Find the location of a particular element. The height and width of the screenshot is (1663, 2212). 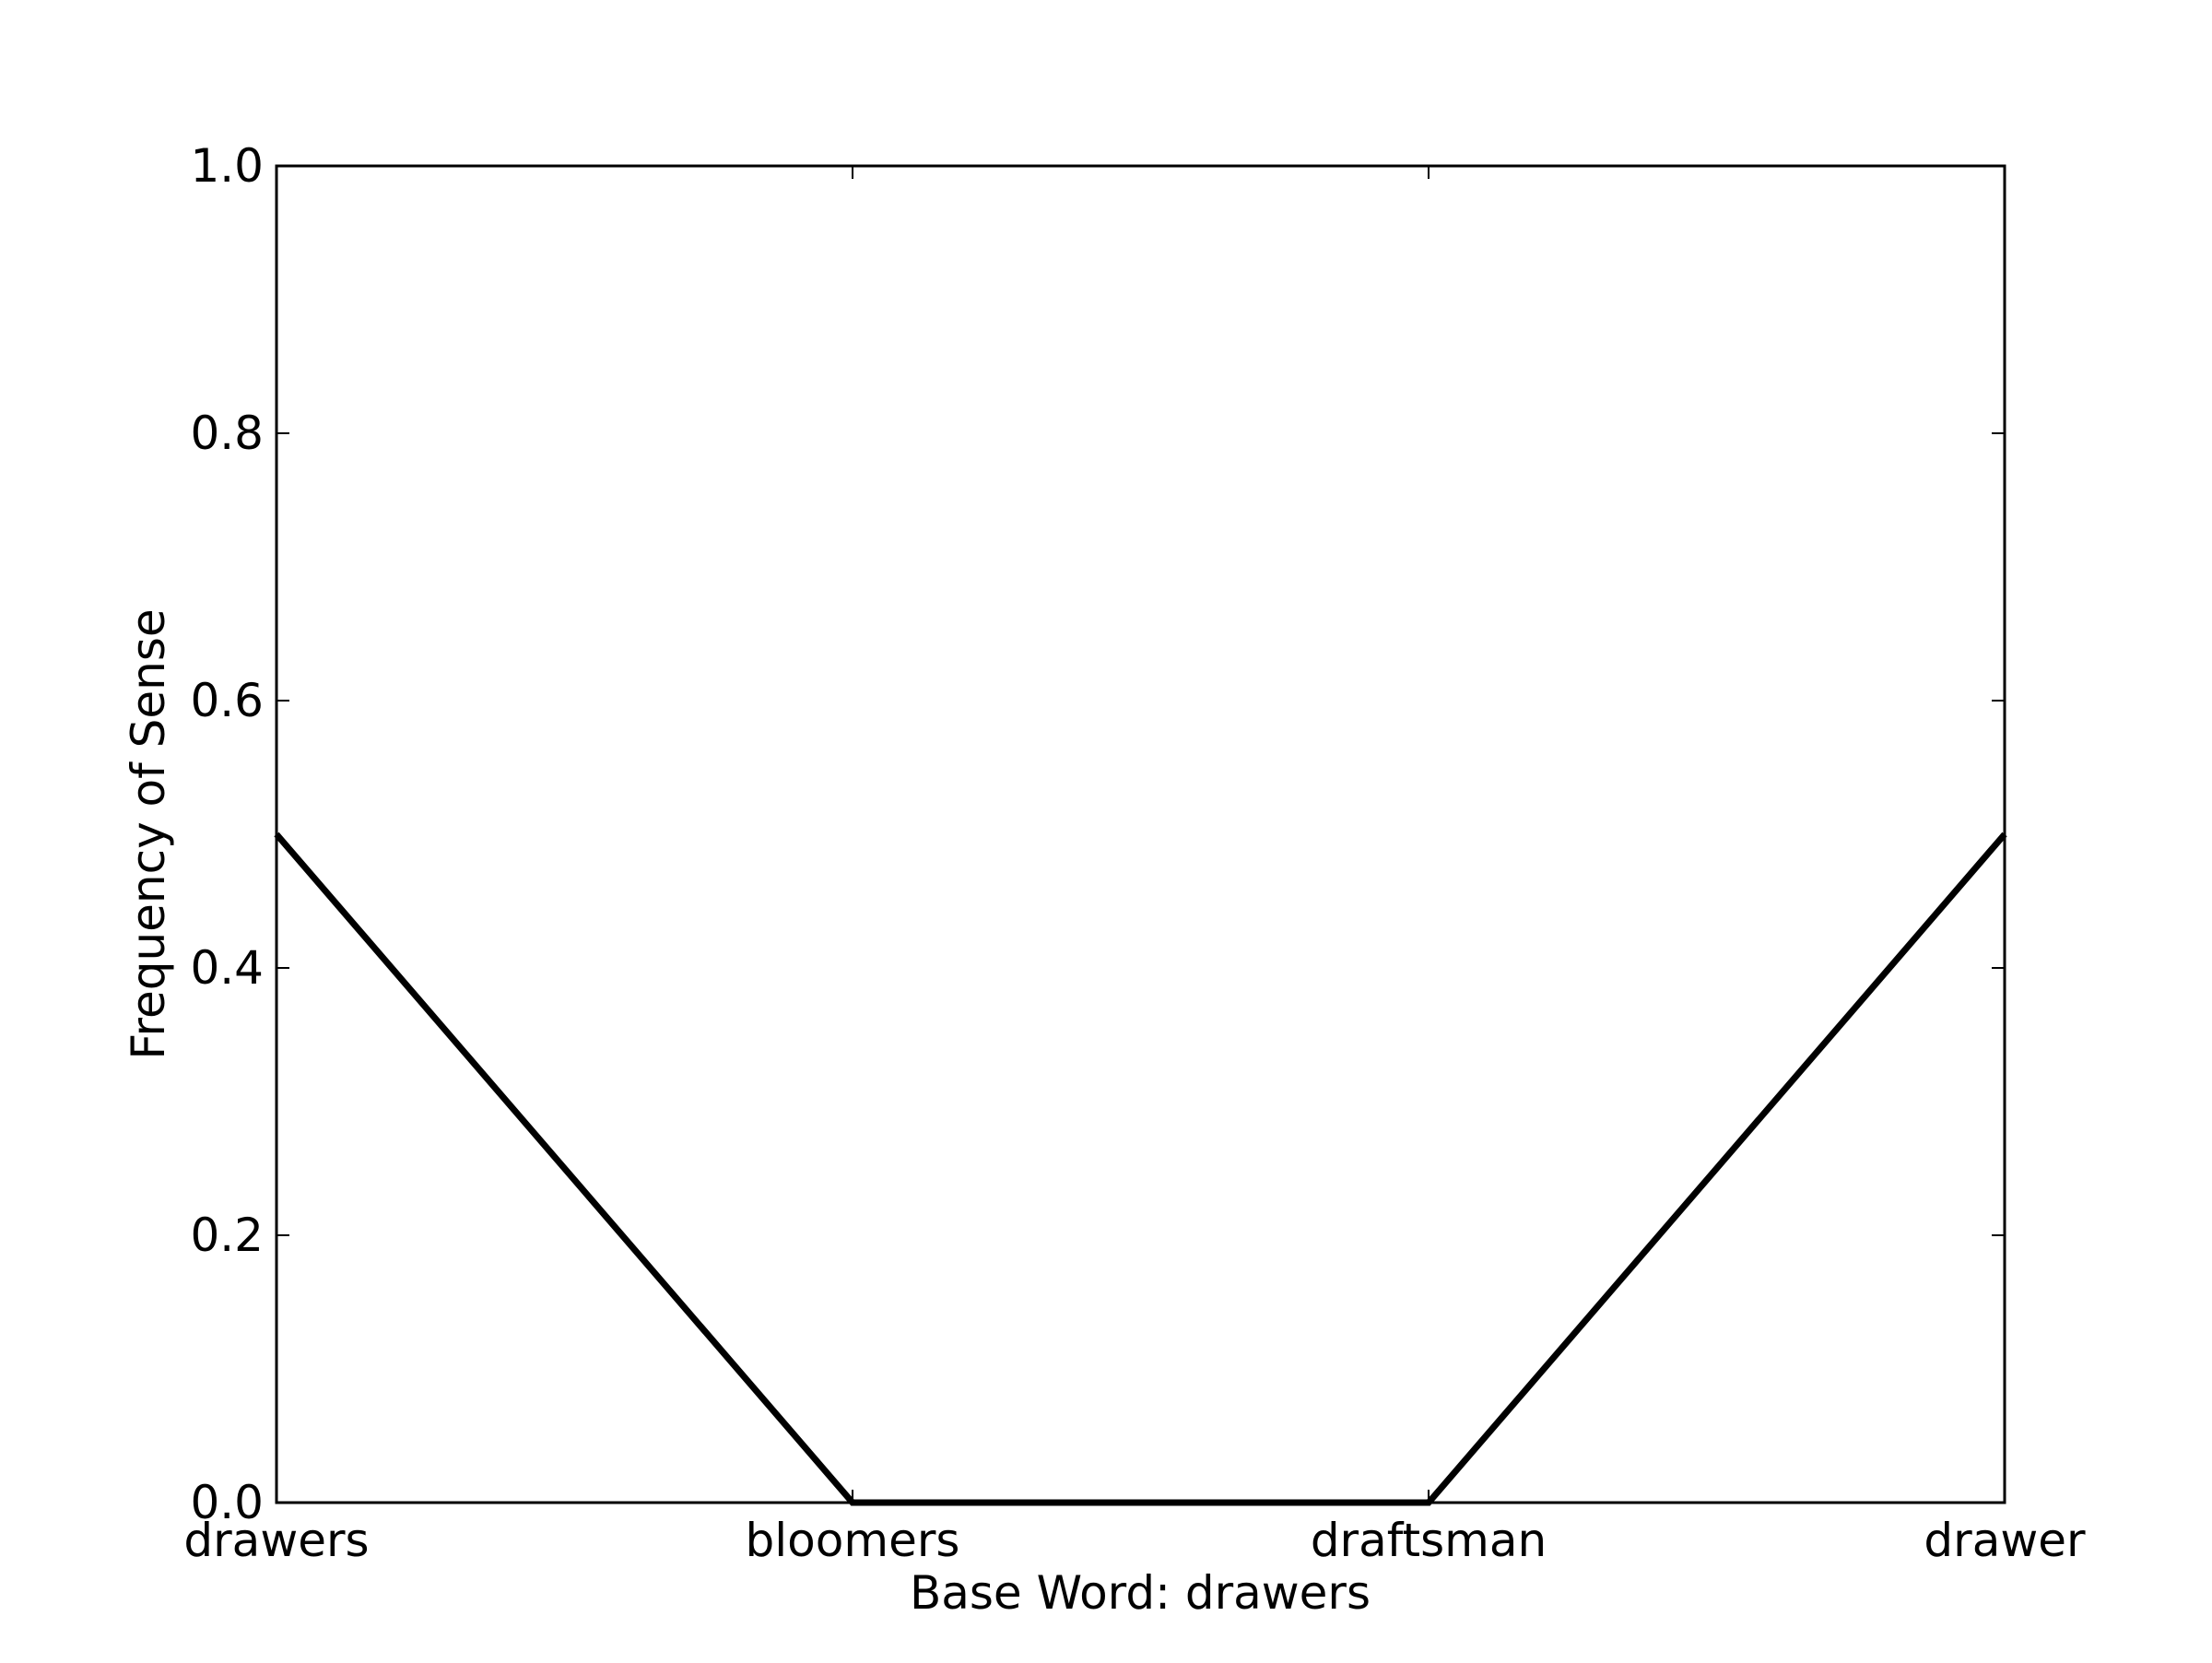

x-tick-label: drawer is located at coordinates (2005, 1540).